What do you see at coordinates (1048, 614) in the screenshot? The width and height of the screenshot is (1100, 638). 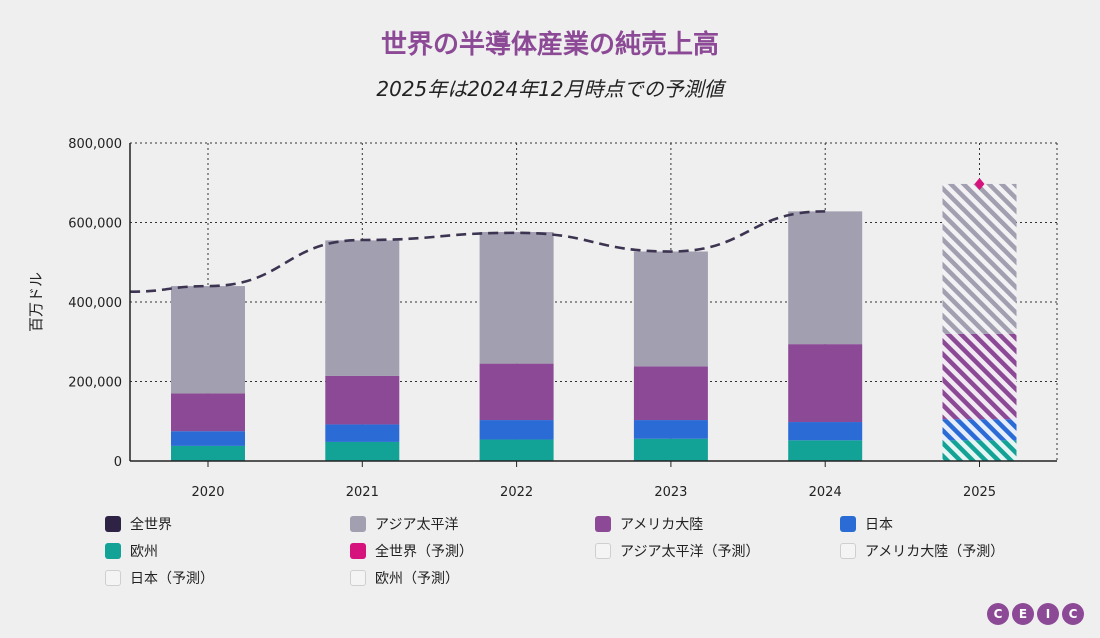 I see `logo-letter: I` at bounding box center [1048, 614].